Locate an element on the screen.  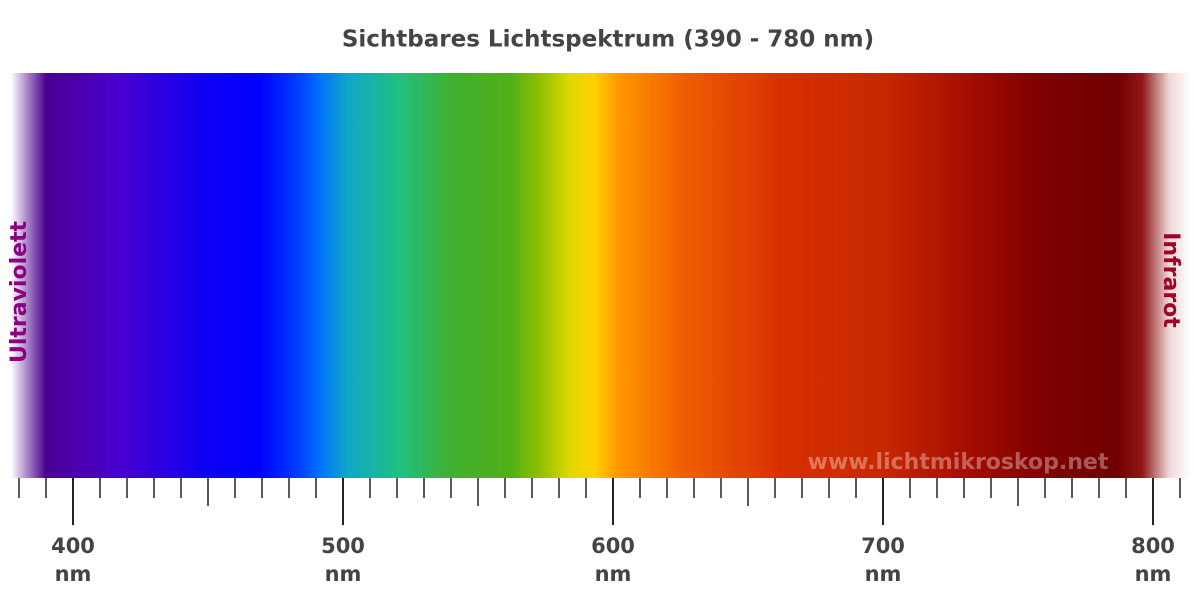
chart-title: Sichtbares Lichtspektrum (390 - 780 nm) is located at coordinates (608, 40).